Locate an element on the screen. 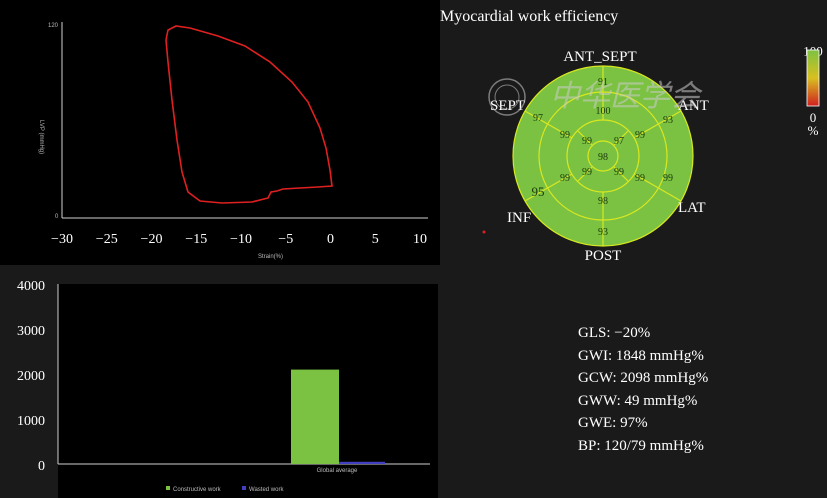  segment-value-basal-sept: 97 is located at coordinates (538, 118).